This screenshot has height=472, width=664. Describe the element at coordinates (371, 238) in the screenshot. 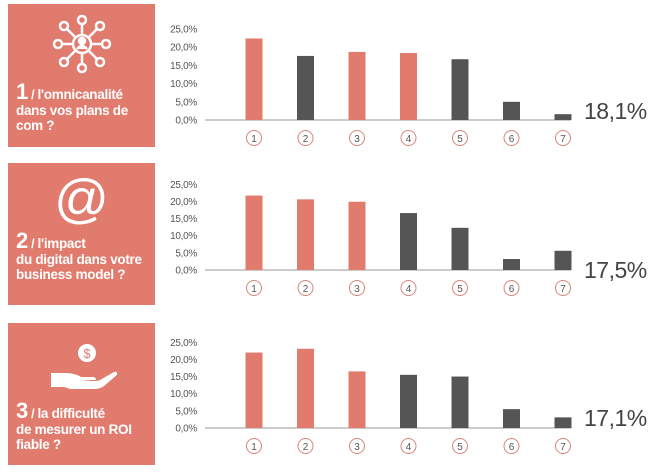

I see `bar-chart-2: 0,0% 5,0% 10,0% 15,0% 20,0% 25,0% 1 2 3 4 5 6 7` at that location.